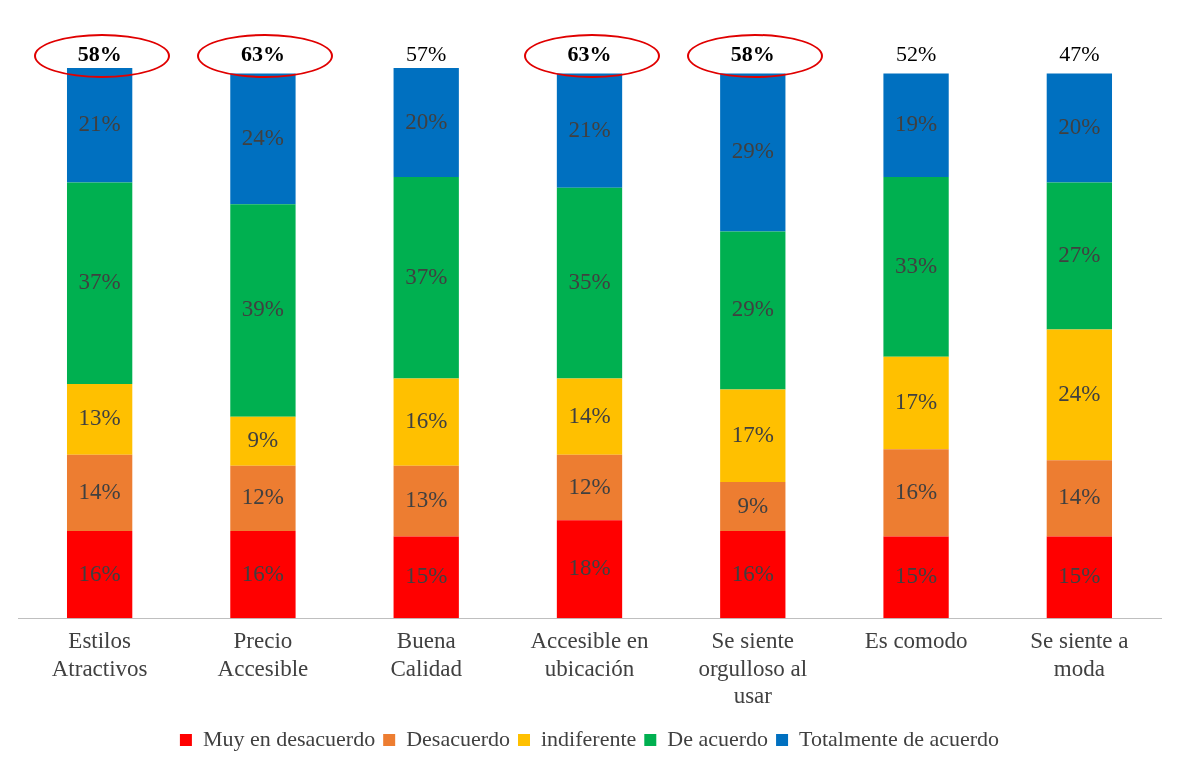 The height and width of the screenshot is (769, 1179). Describe the element at coordinates (589, 738) in the screenshot. I see `legend-label: indiferente` at that location.